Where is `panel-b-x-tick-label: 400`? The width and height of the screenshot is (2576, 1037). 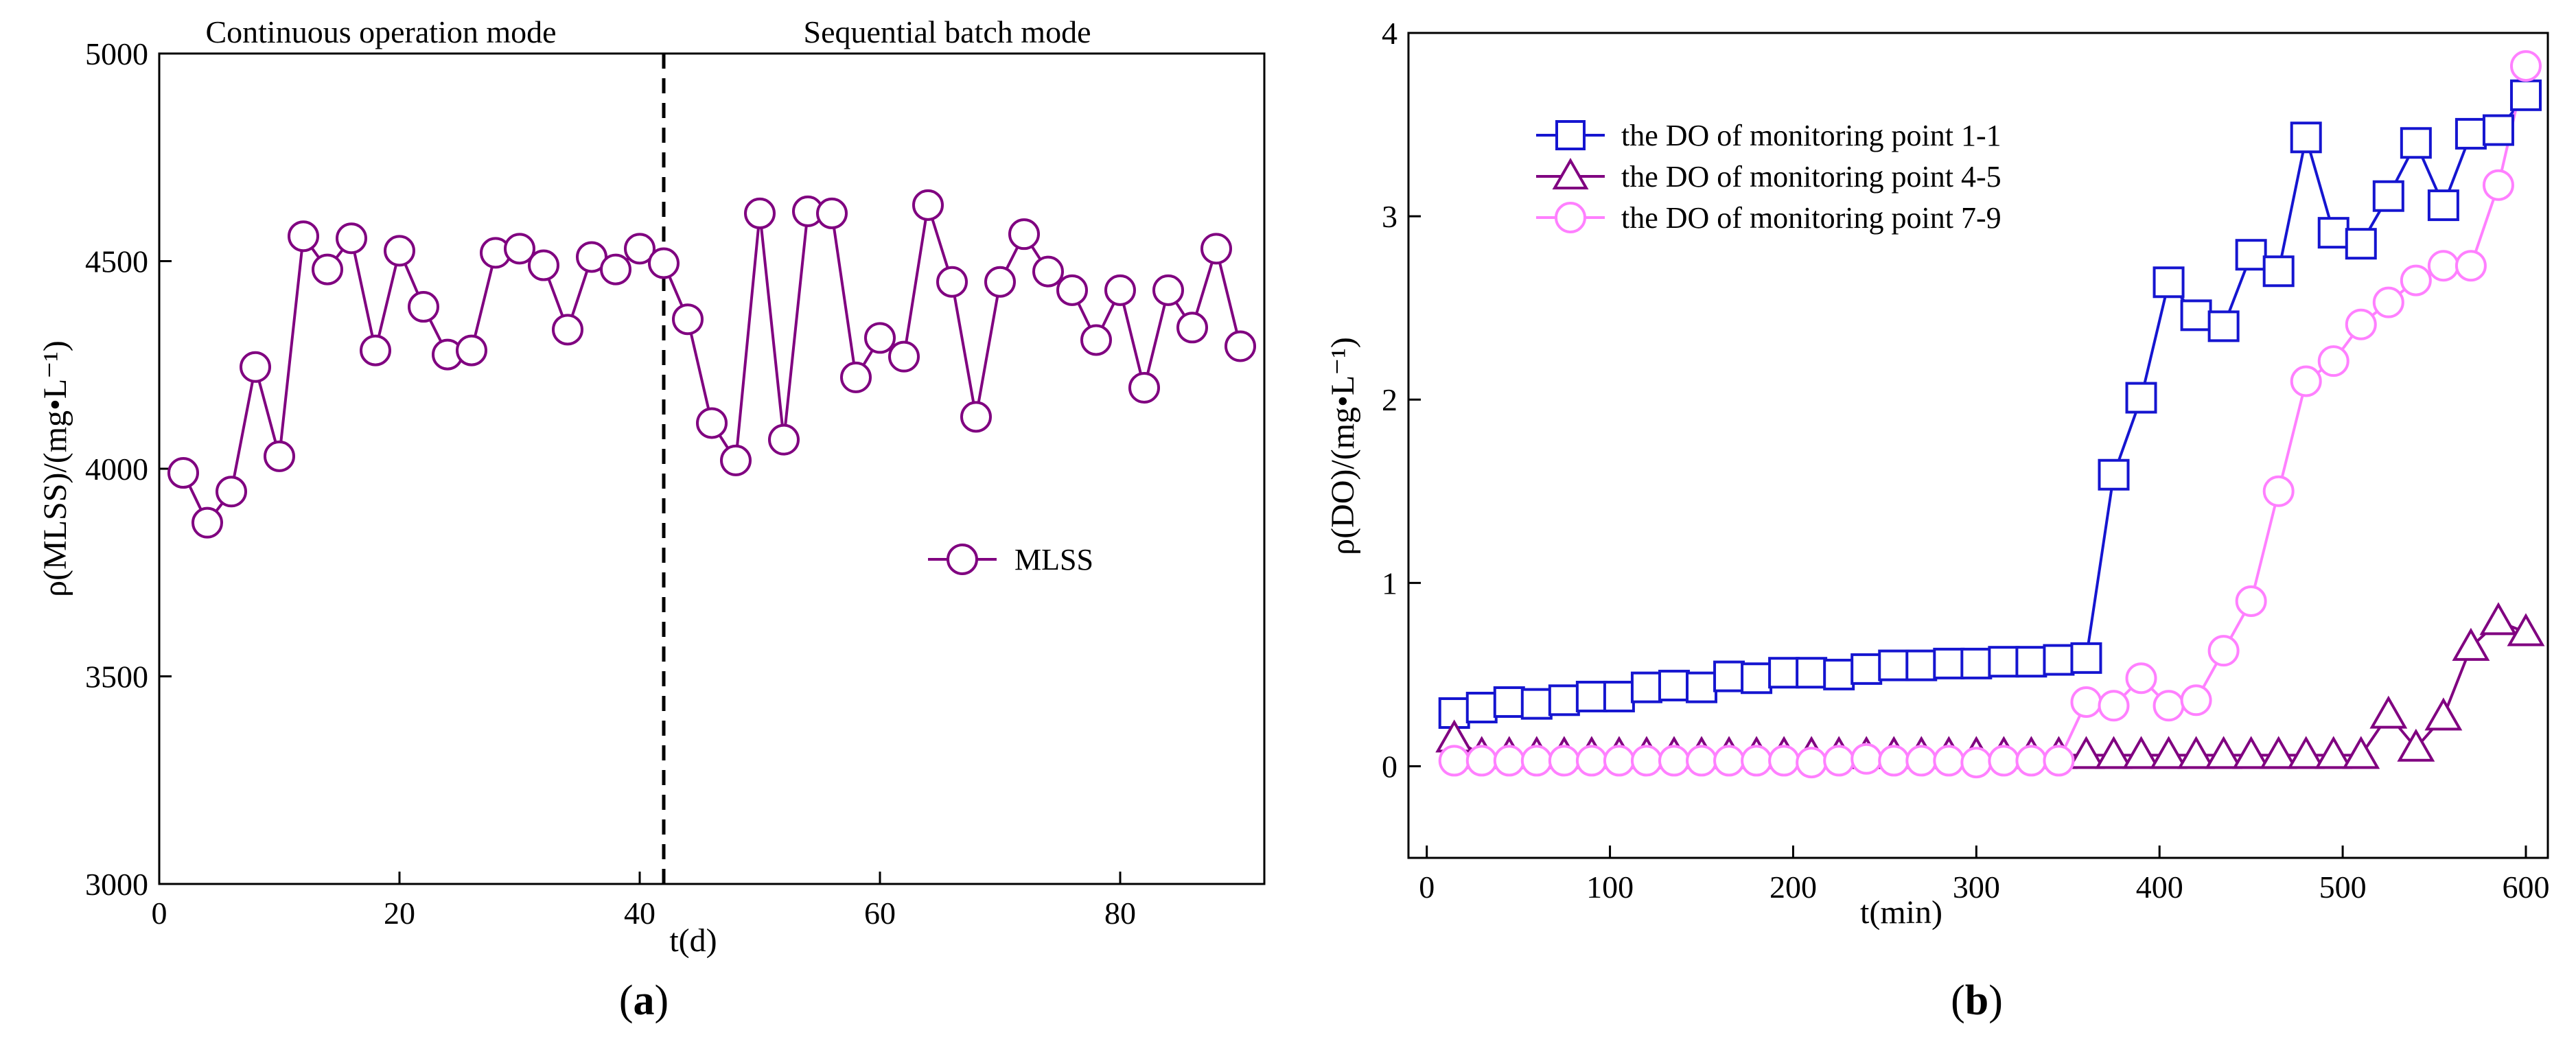
panel-b-x-tick-label: 400 is located at coordinates (2159, 887).